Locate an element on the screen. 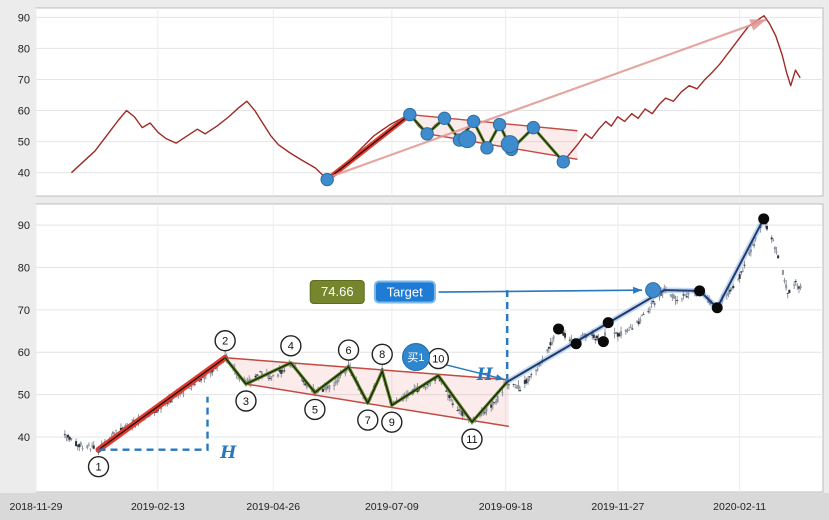 The image size is (829, 520). pivot-number-8: 8 is located at coordinates (382, 355).